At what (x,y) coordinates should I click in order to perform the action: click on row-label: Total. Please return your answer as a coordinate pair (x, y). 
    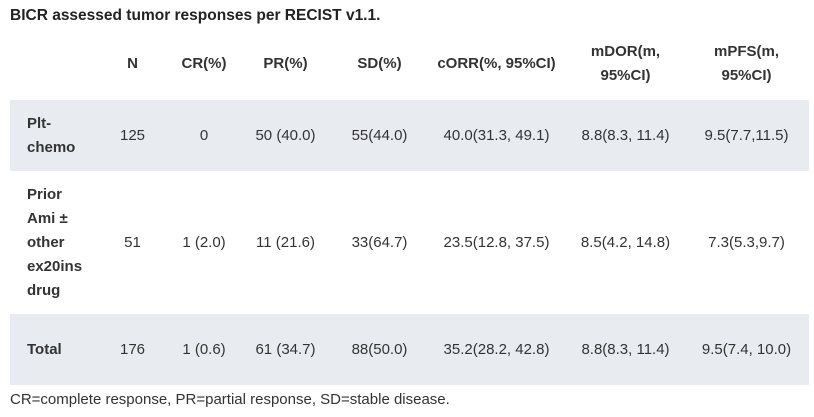
    Looking at the image, I should click on (52, 349).